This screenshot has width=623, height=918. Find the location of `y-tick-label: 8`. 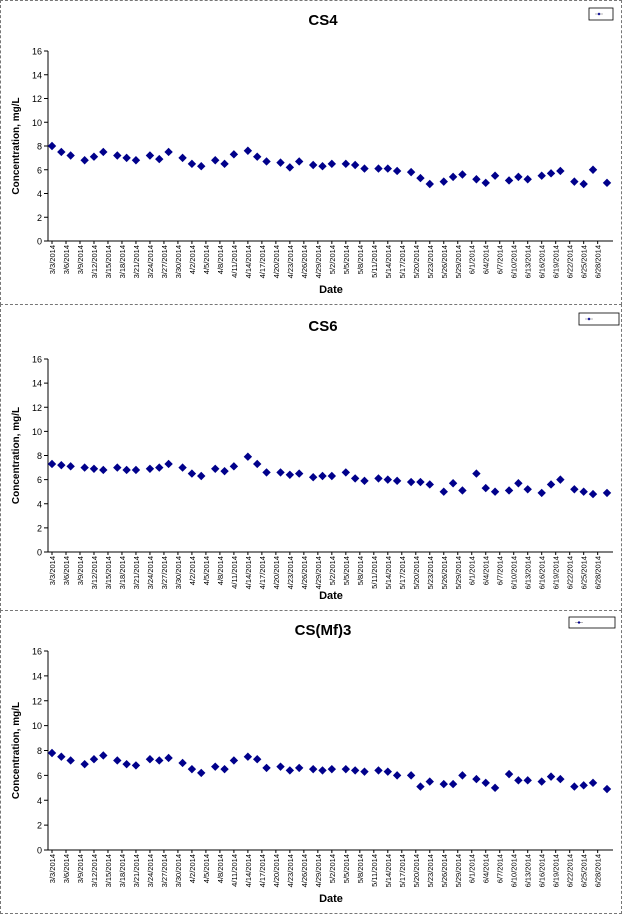

y-tick-label: 8 is located at coordinates (39, 456).